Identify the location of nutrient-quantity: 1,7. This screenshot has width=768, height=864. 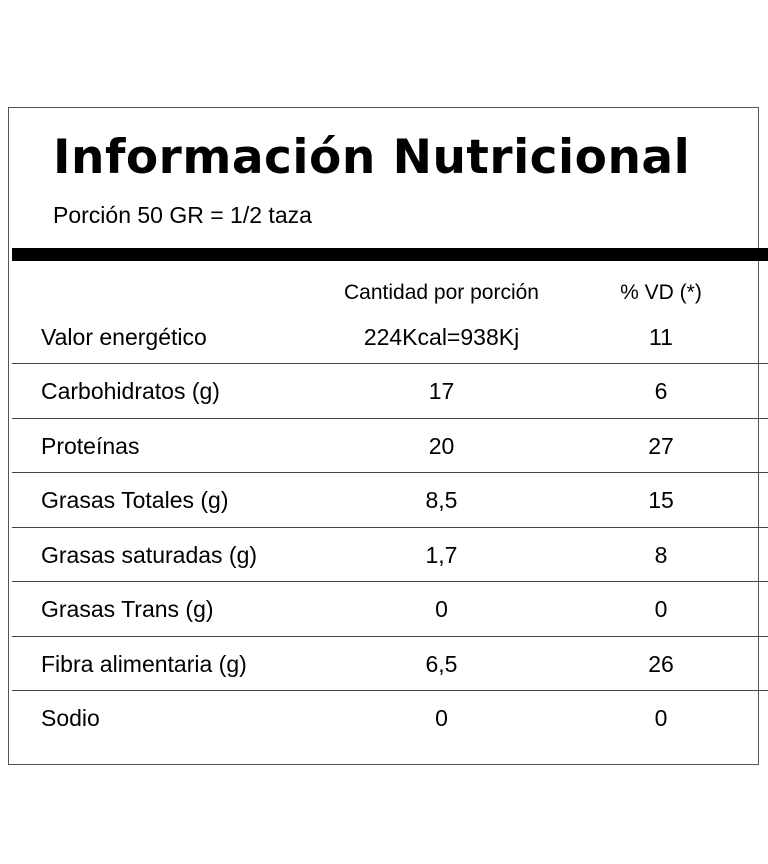
(441, 554).